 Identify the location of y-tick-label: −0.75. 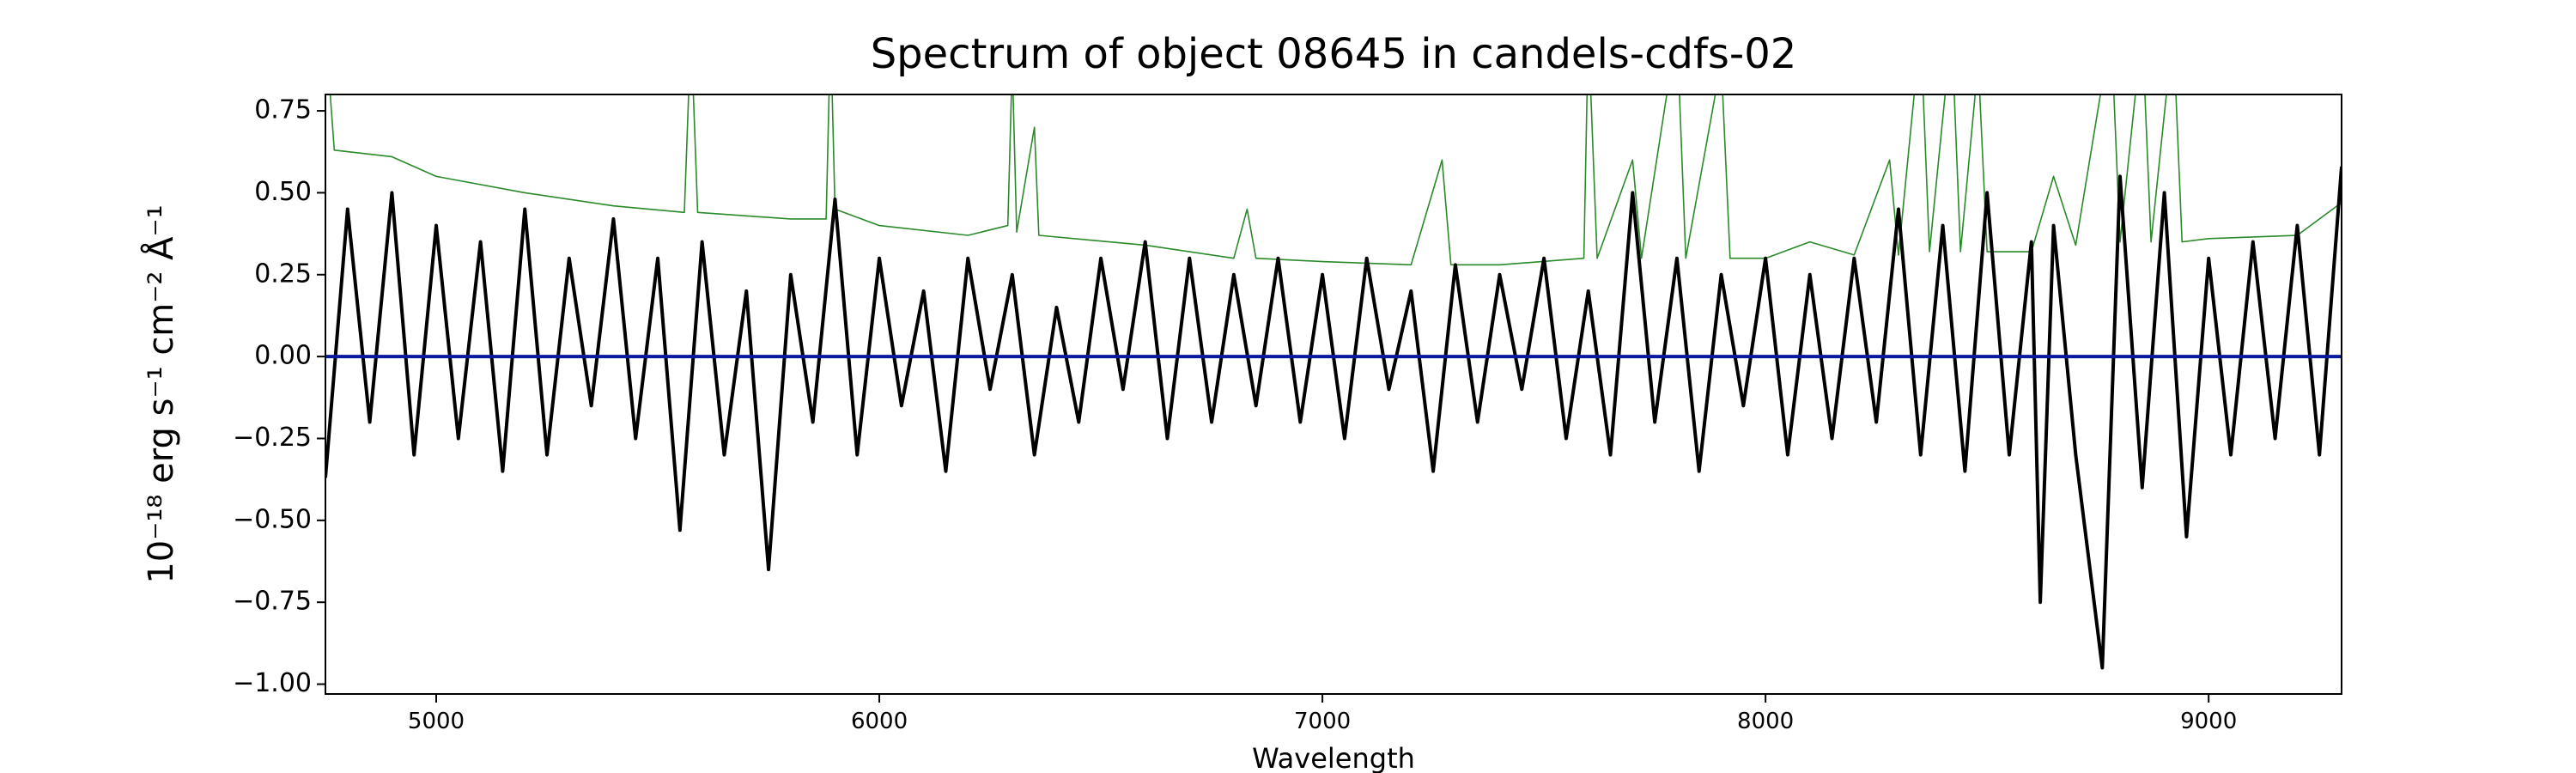
(272, 602).